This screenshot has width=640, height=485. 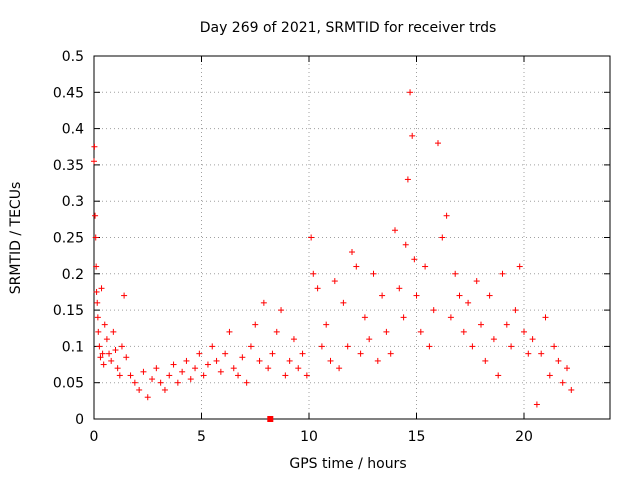 What do you see at coordinates (347, 464) in the screenshot?
I see `x-axis-label: GPS time / hours` at bounding box center [347, 464].